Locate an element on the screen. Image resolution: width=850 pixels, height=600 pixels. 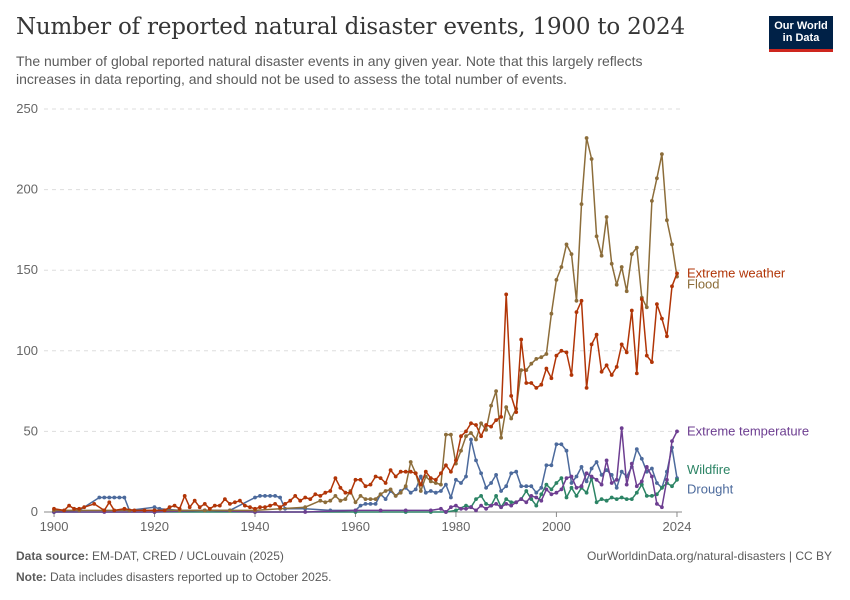
series-line-drought is located at coordinates (365, 475).